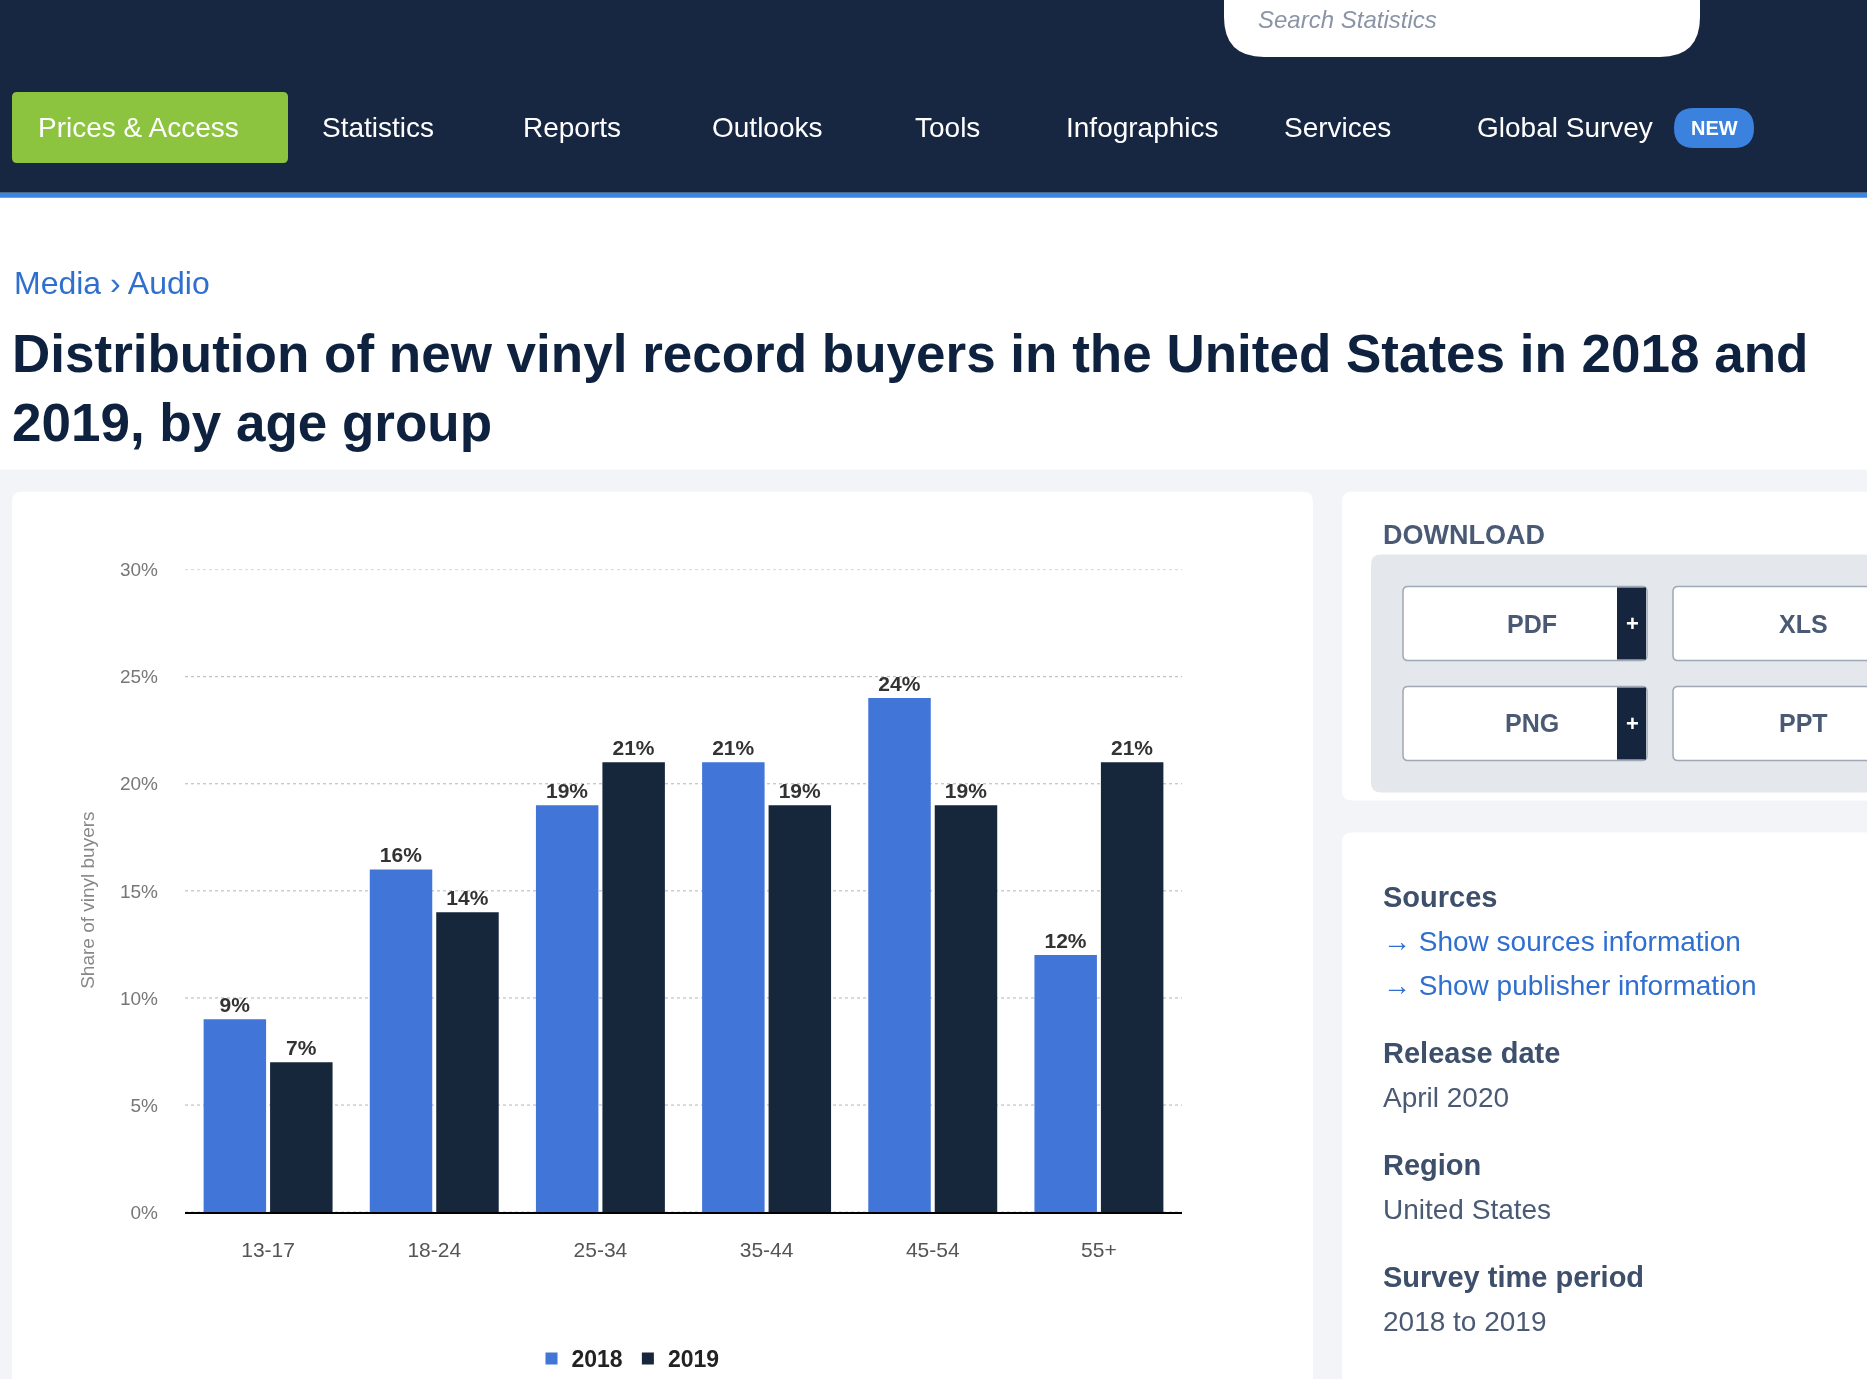 This screenshot has height=1380, width=1867. Describe the element at coordinates (1099, 1250) in the screenshot. I see `x-tick-label: 55+` at that location.